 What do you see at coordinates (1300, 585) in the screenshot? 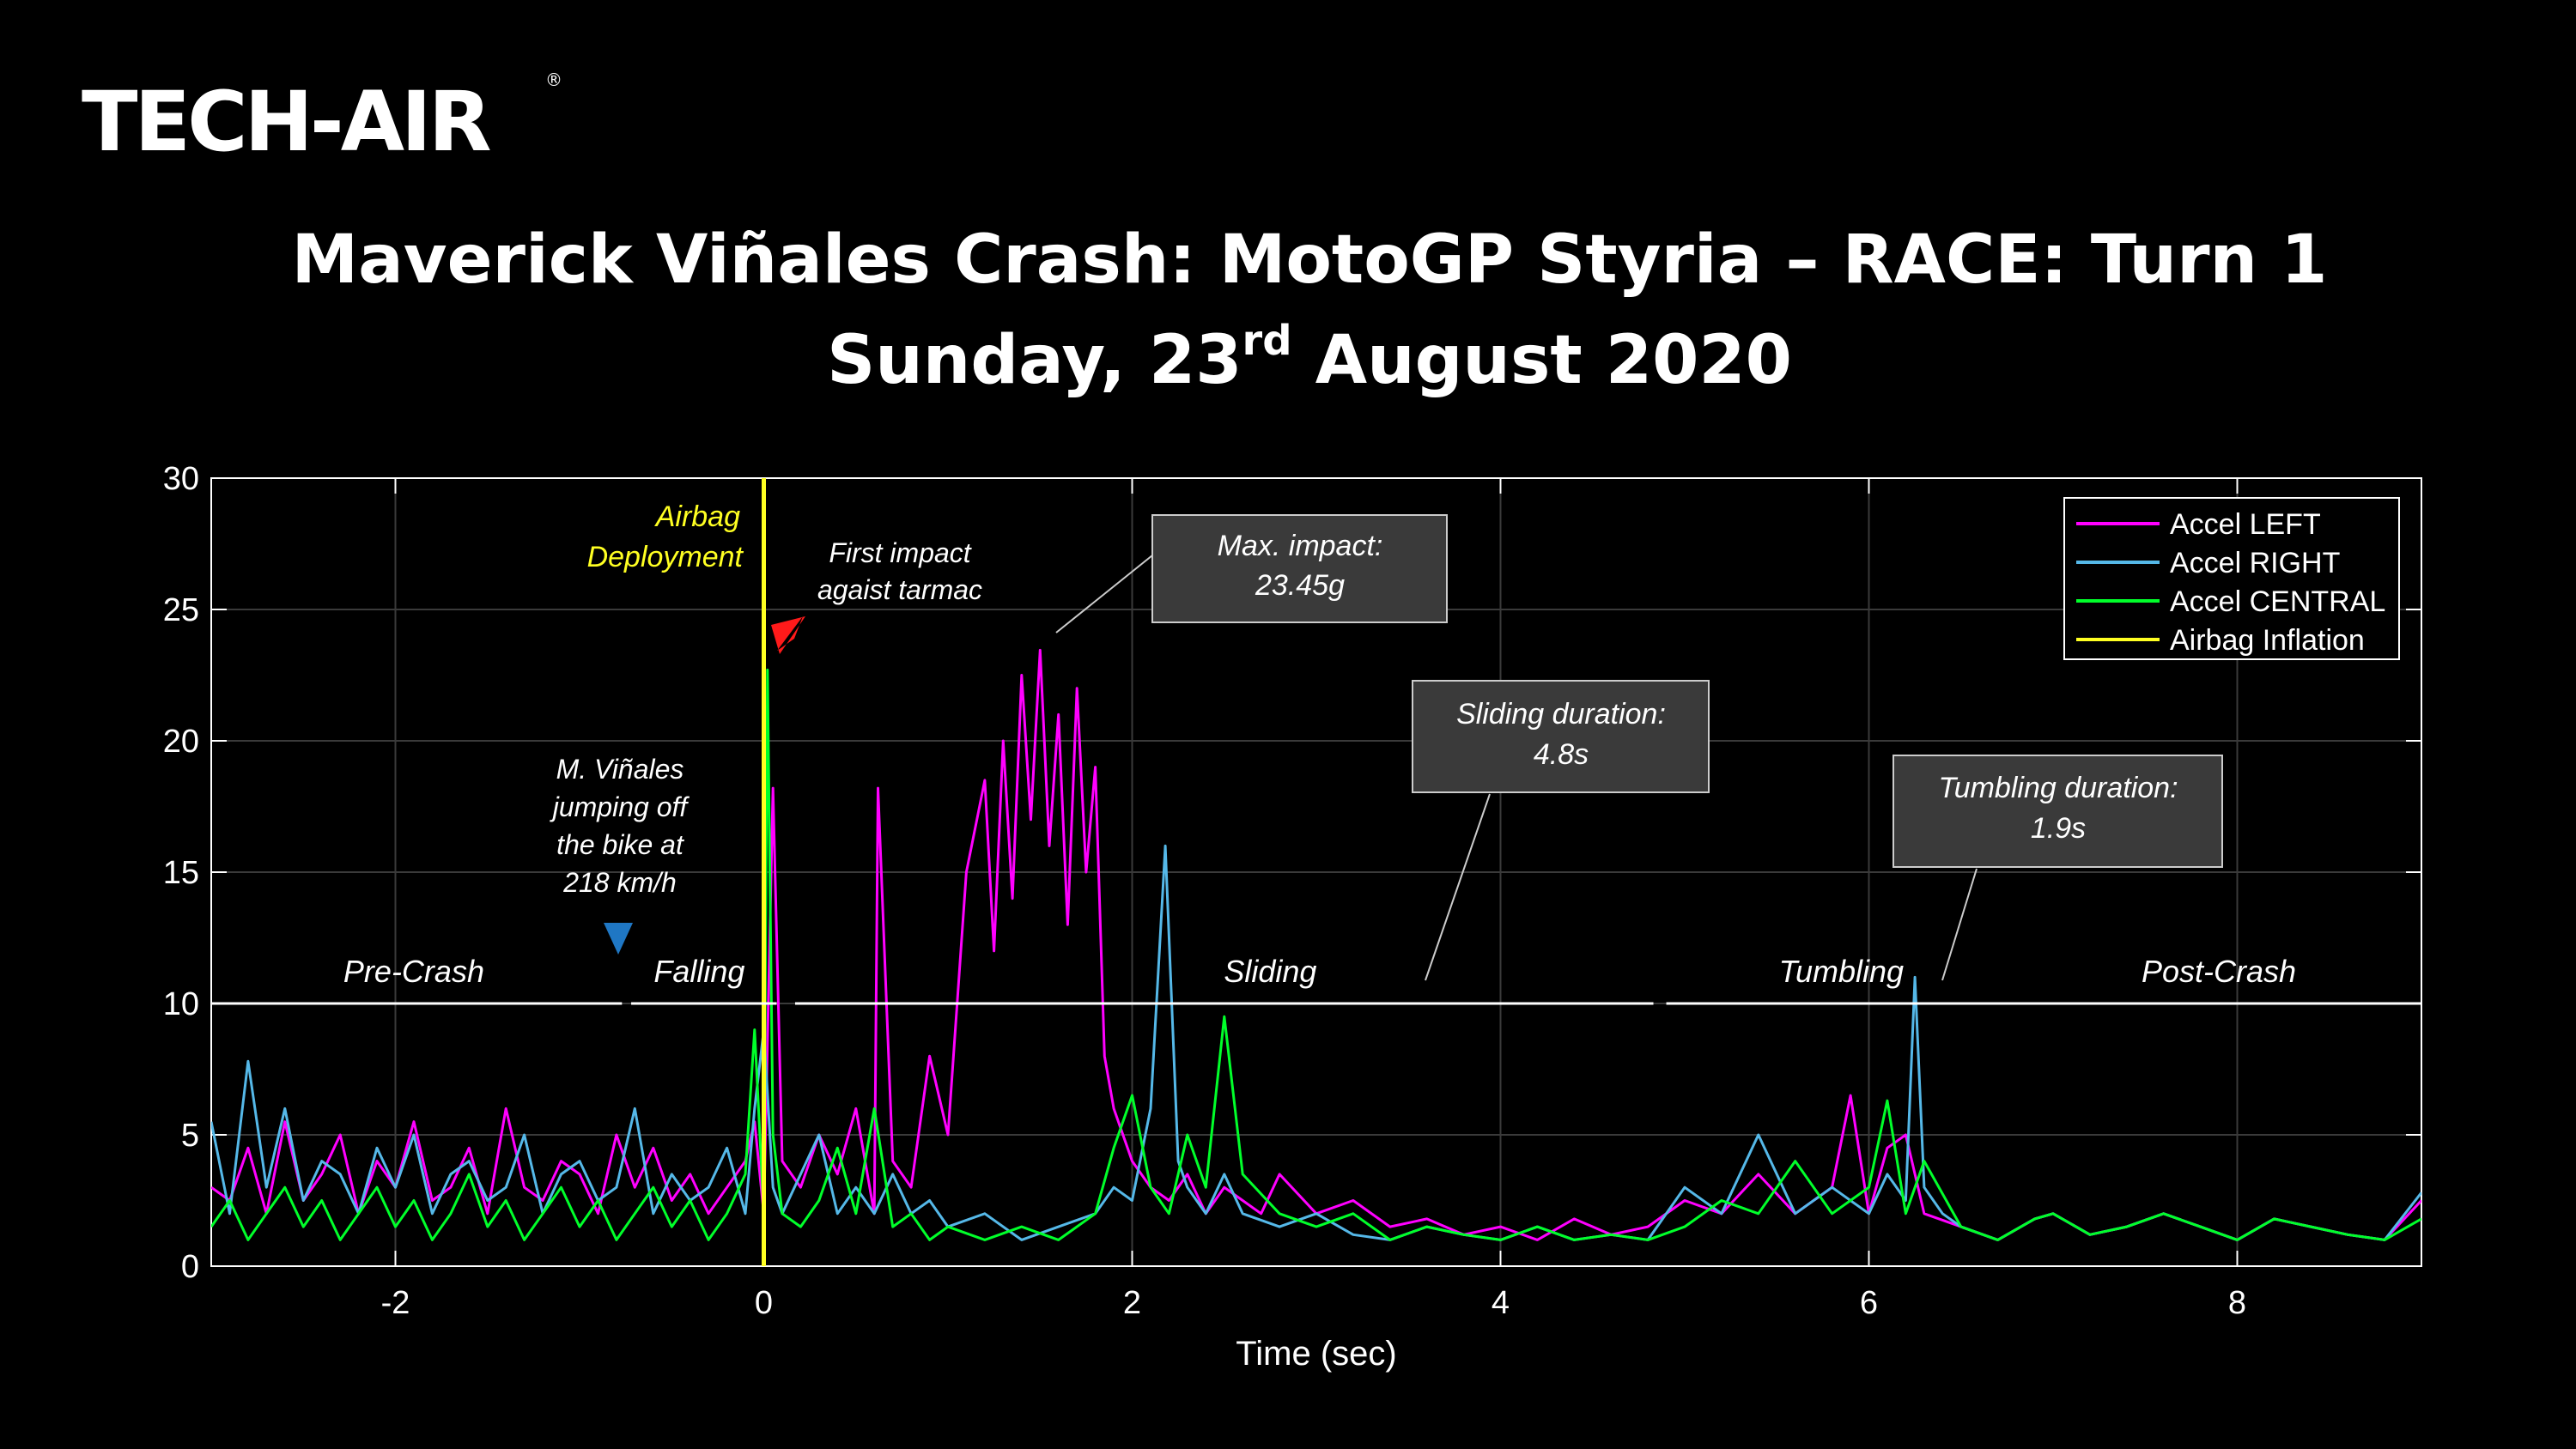
I see `max-impact-line2: 23.45g` at bounding box center [1300, 585].